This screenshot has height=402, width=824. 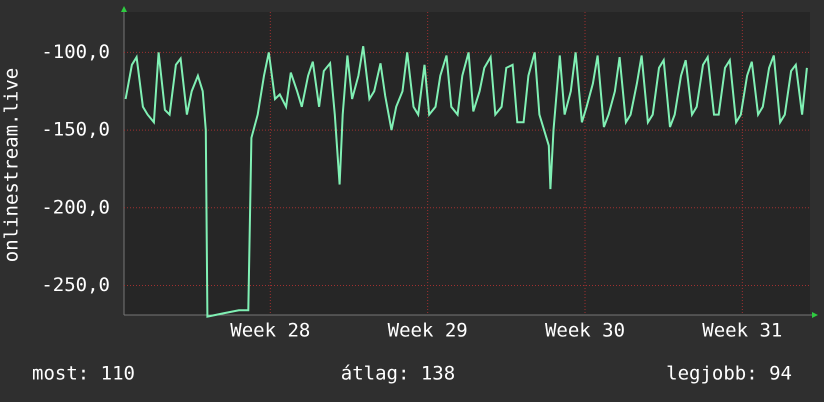 What do you see at coordinates (428, 331) in the screenshot?
I see `x-tick-label: Week 29` at bounding box center [428, 331].